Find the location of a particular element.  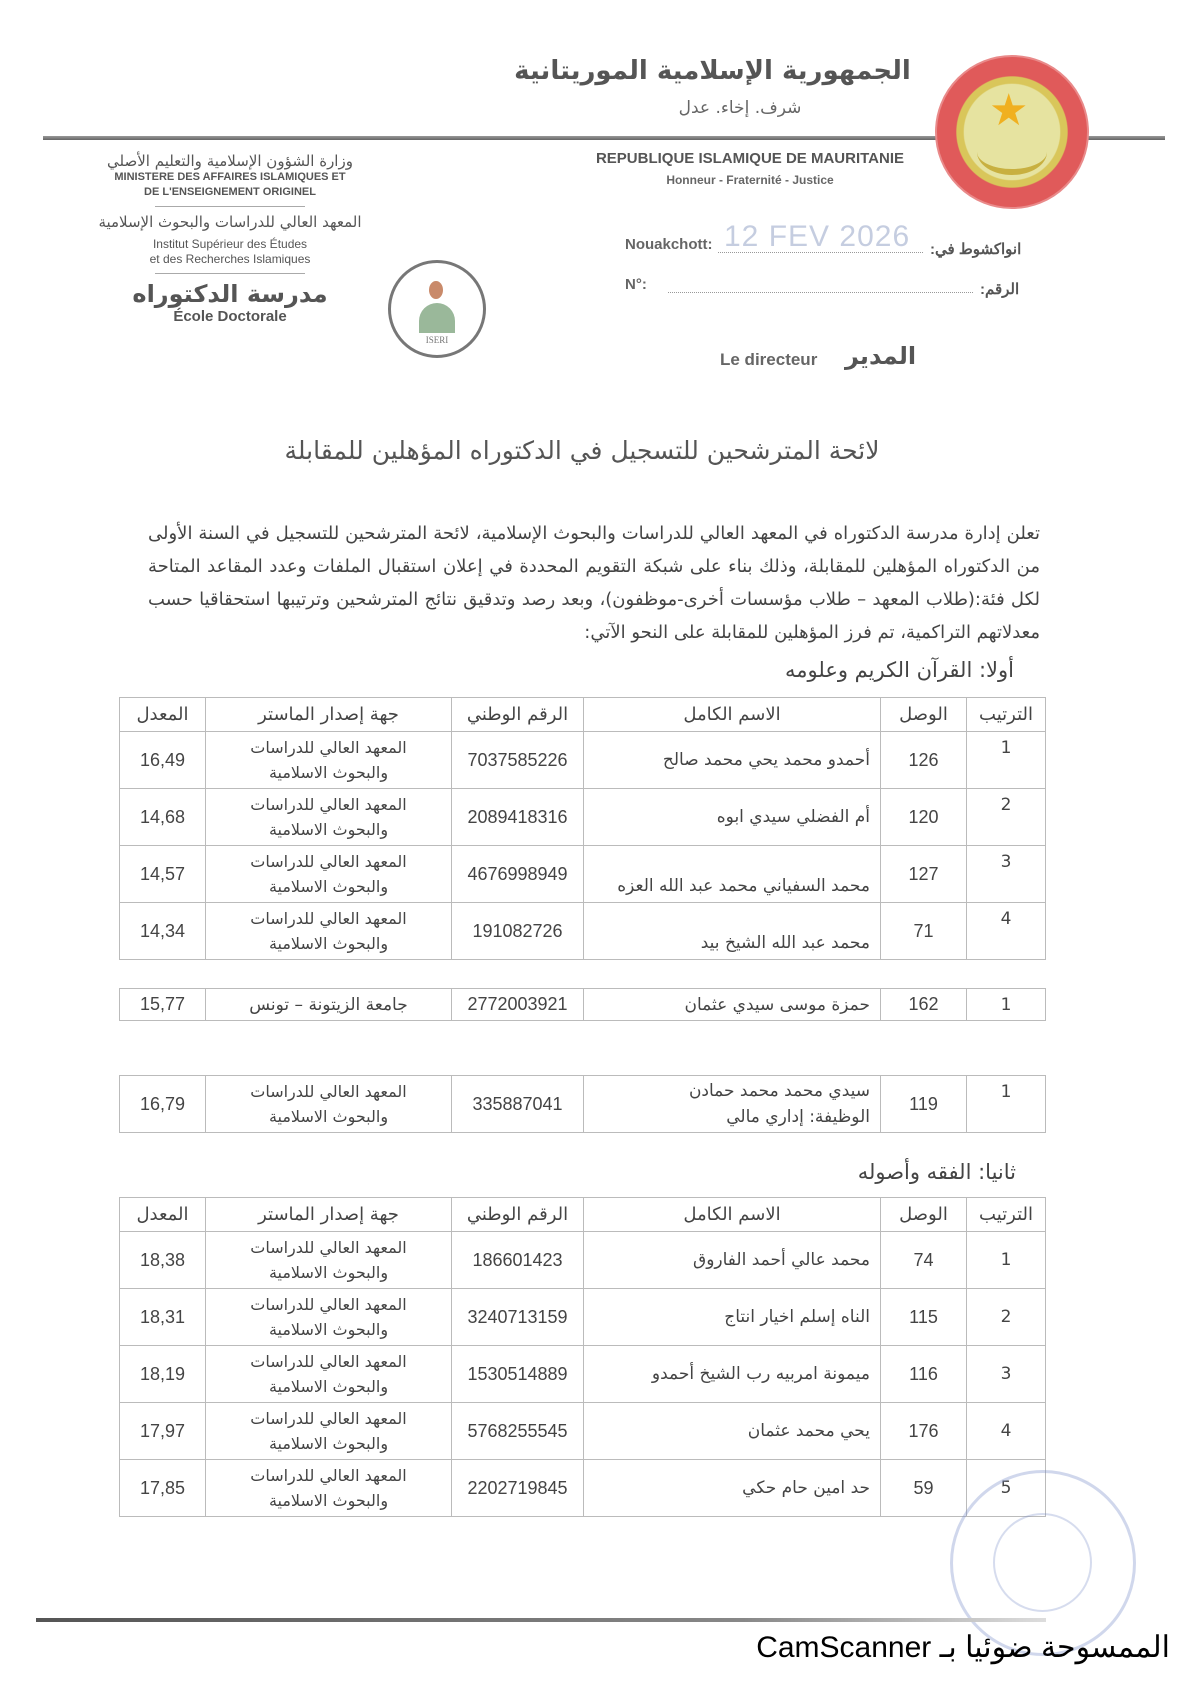

average: 16,49 is located at coordinates (162, 760).